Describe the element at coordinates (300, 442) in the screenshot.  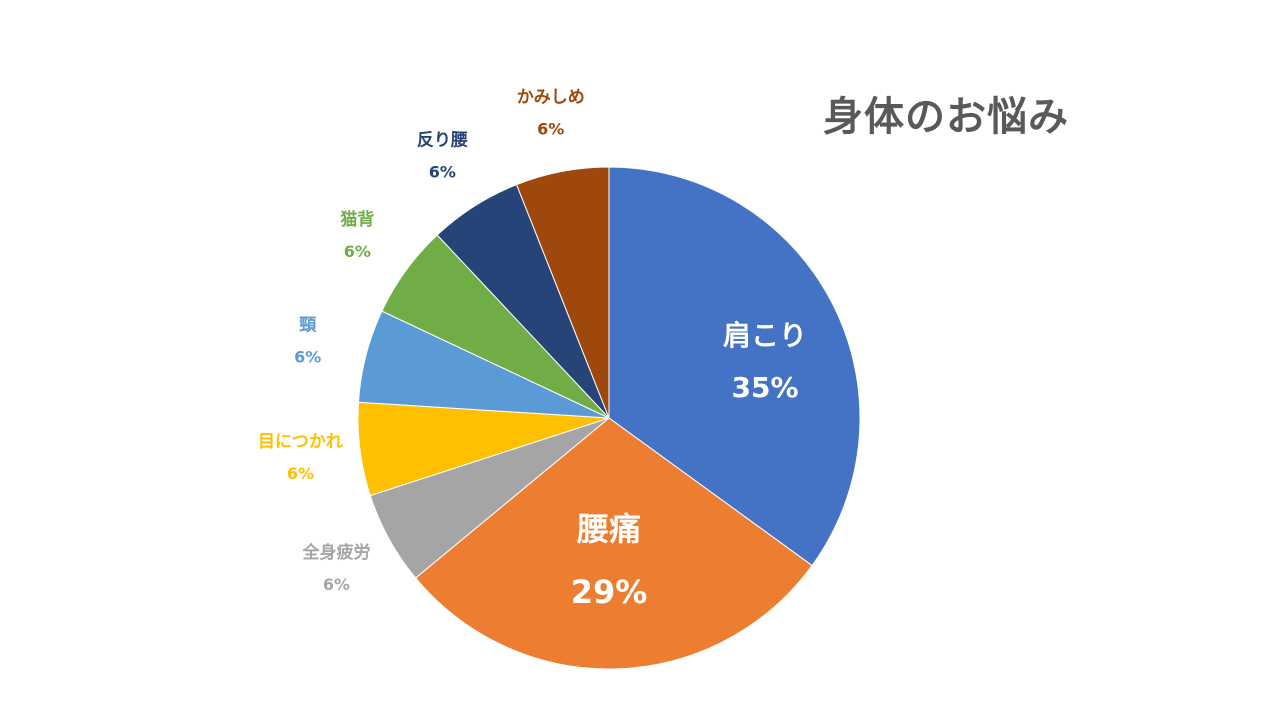
I see `slice-label-3: 目につかれ` at that location.